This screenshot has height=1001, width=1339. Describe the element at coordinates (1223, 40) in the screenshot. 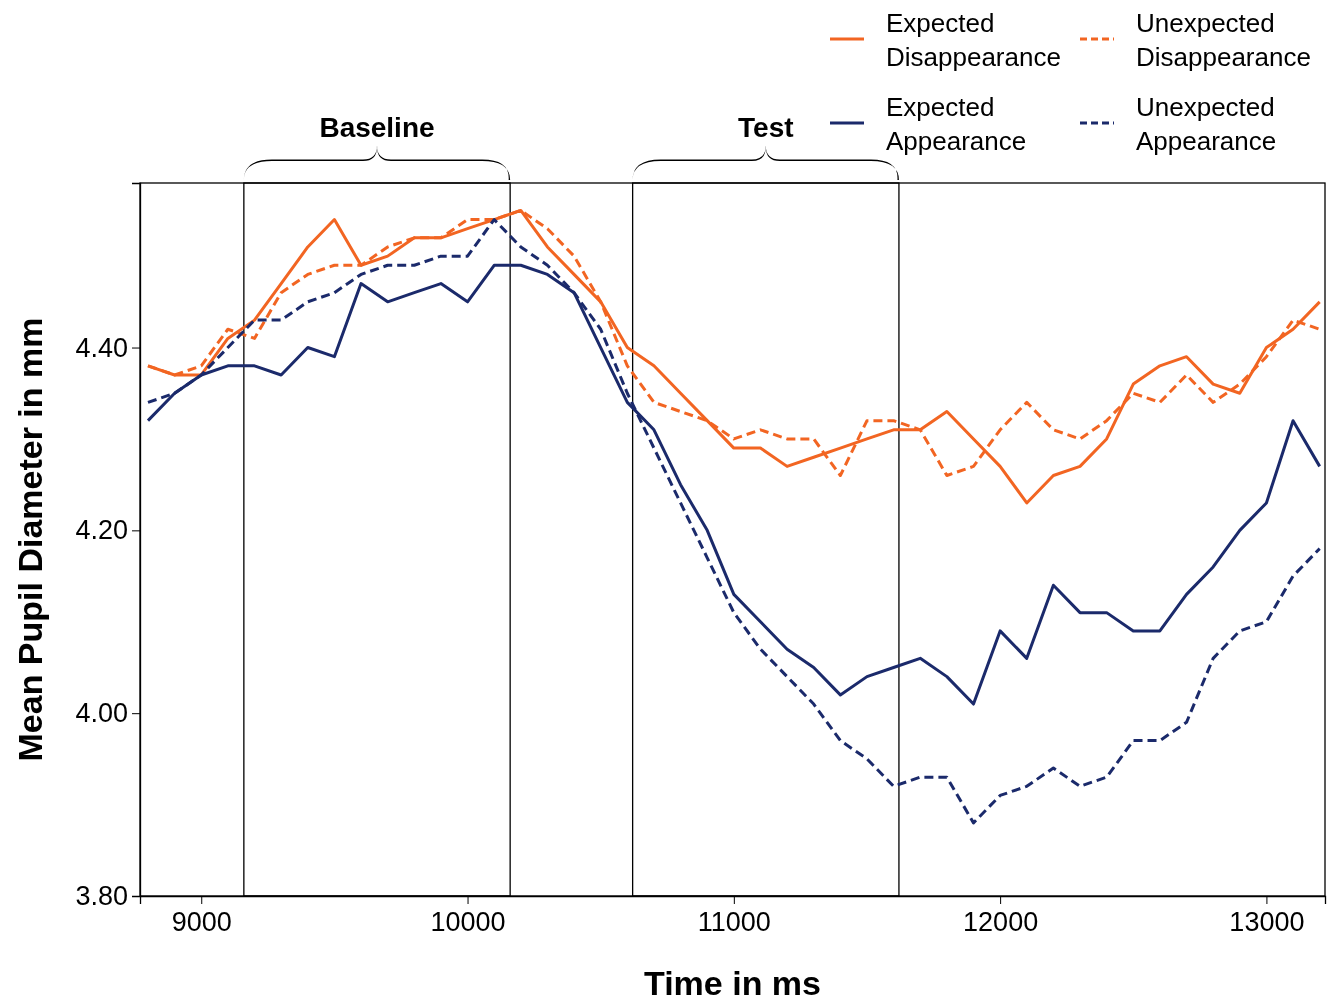

I see `legend-label: Unexpected Disappearance` at that location.